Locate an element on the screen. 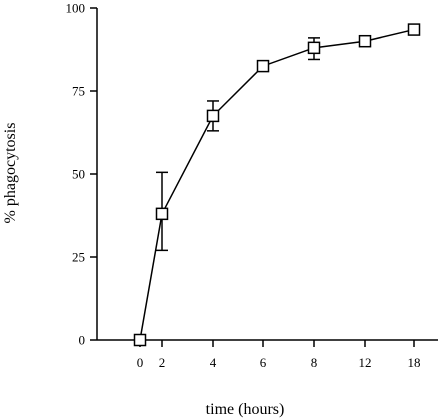  y-axis-label: % phagocytosis is located at coordinates (10, 173).